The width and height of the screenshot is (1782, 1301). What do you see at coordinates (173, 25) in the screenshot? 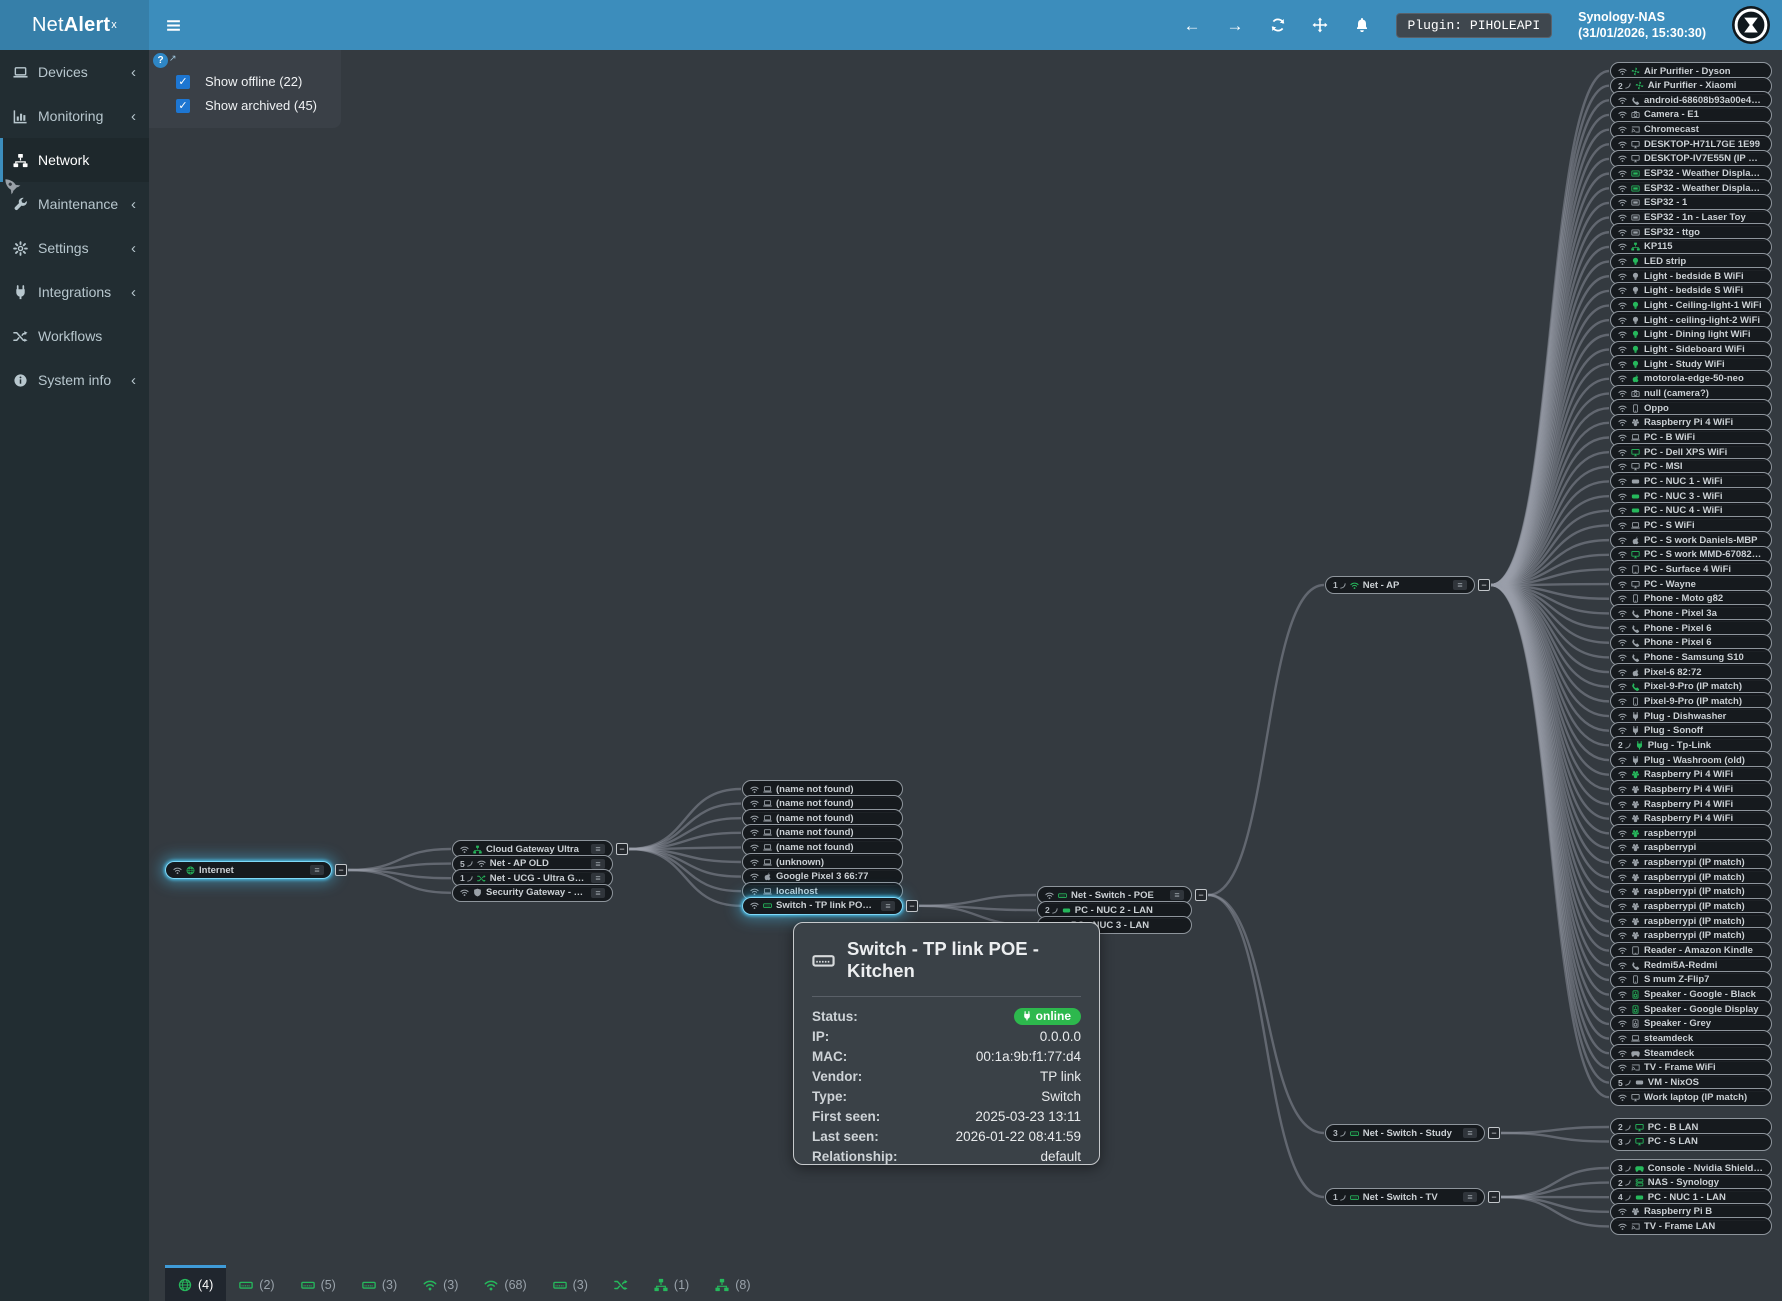
I see `sidebar-toggle-button` at bounding box center [173, 25].